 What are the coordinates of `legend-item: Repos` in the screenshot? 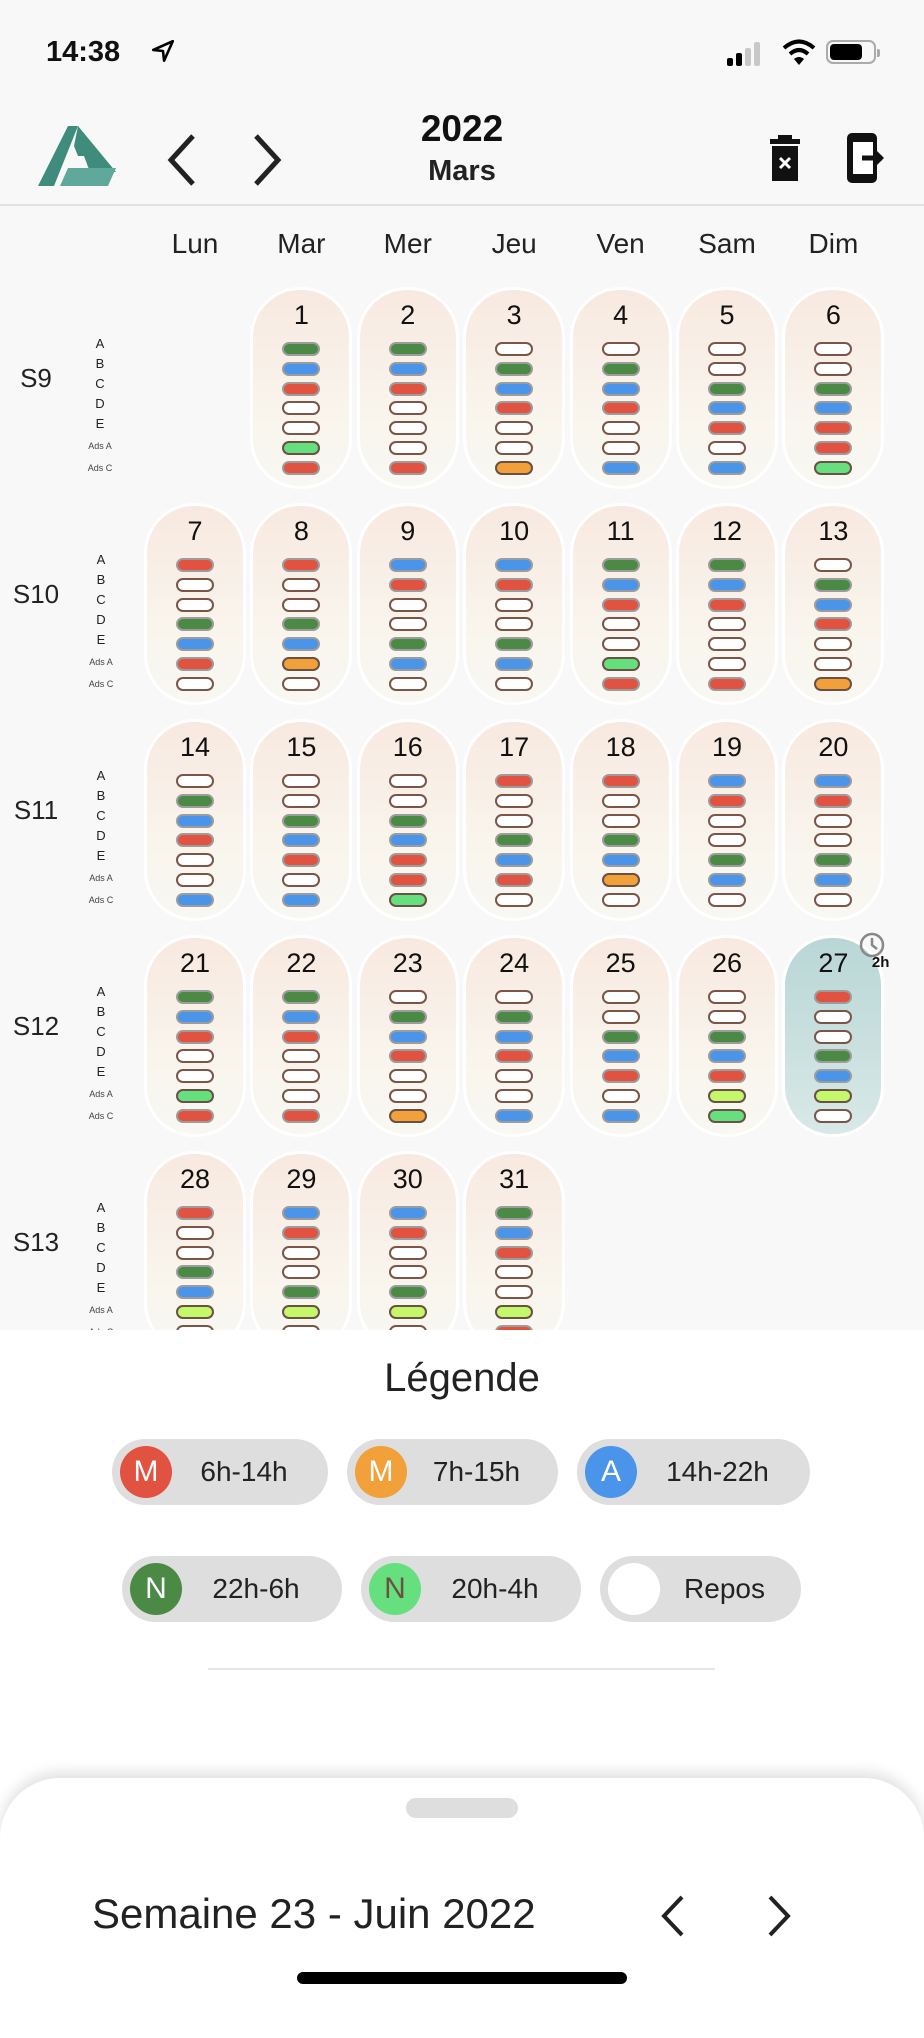 It's located at (700, 1589).